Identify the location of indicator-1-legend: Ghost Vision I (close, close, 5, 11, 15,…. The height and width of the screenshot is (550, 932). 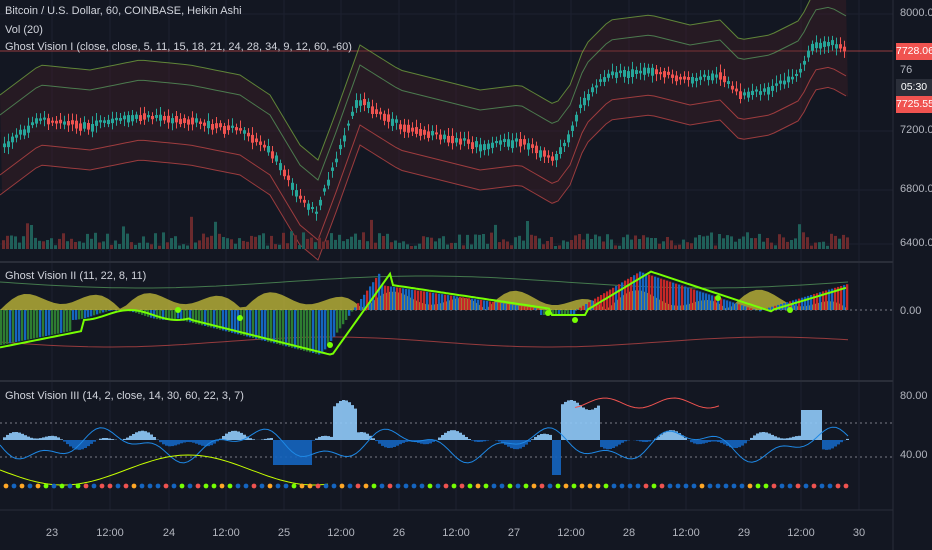
(178, 47).